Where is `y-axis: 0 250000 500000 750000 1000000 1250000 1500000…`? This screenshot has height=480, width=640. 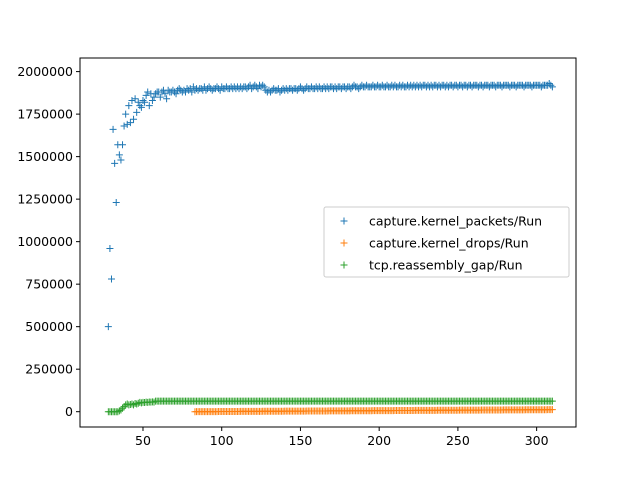
y-axis: 0 250000 500000 750000 1000000 1250000 1500000… is located at coordinates (48, 241).